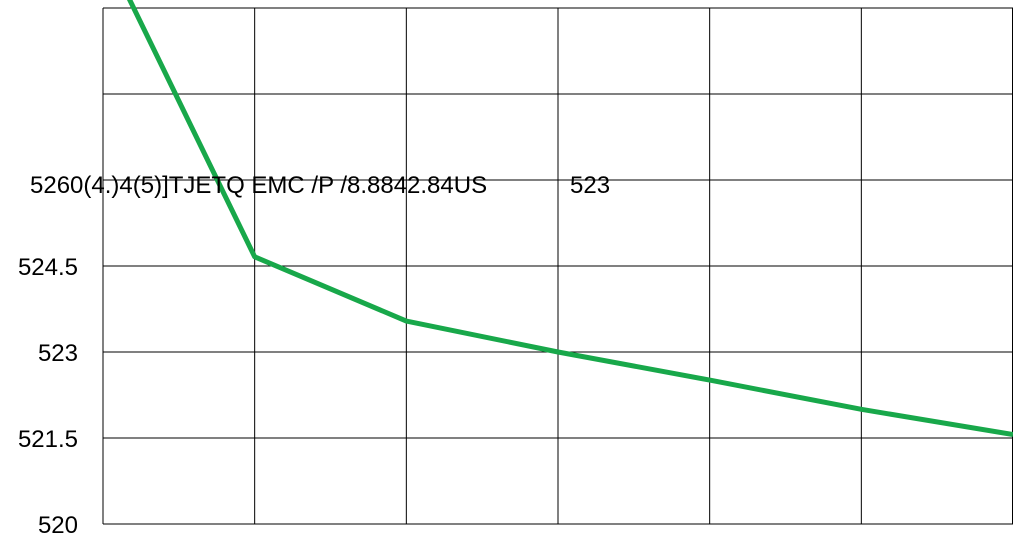 The height and width of the screenshot is (539, 1013). What do you see at coordinates (48, 267) in the screenshot?
I see `y-tick-label: 524.5` at bounding box center [48, 267].